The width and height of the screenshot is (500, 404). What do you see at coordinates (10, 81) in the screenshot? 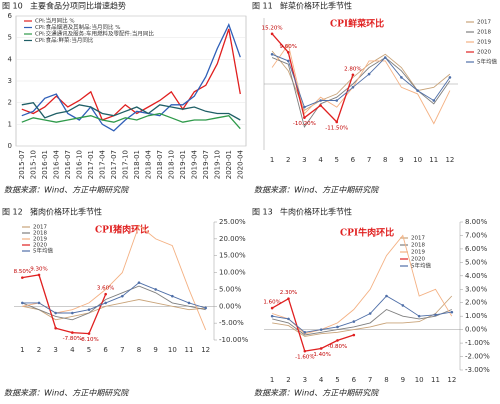
I see `y-tick-label: 3` at bounding box center [10, 81].